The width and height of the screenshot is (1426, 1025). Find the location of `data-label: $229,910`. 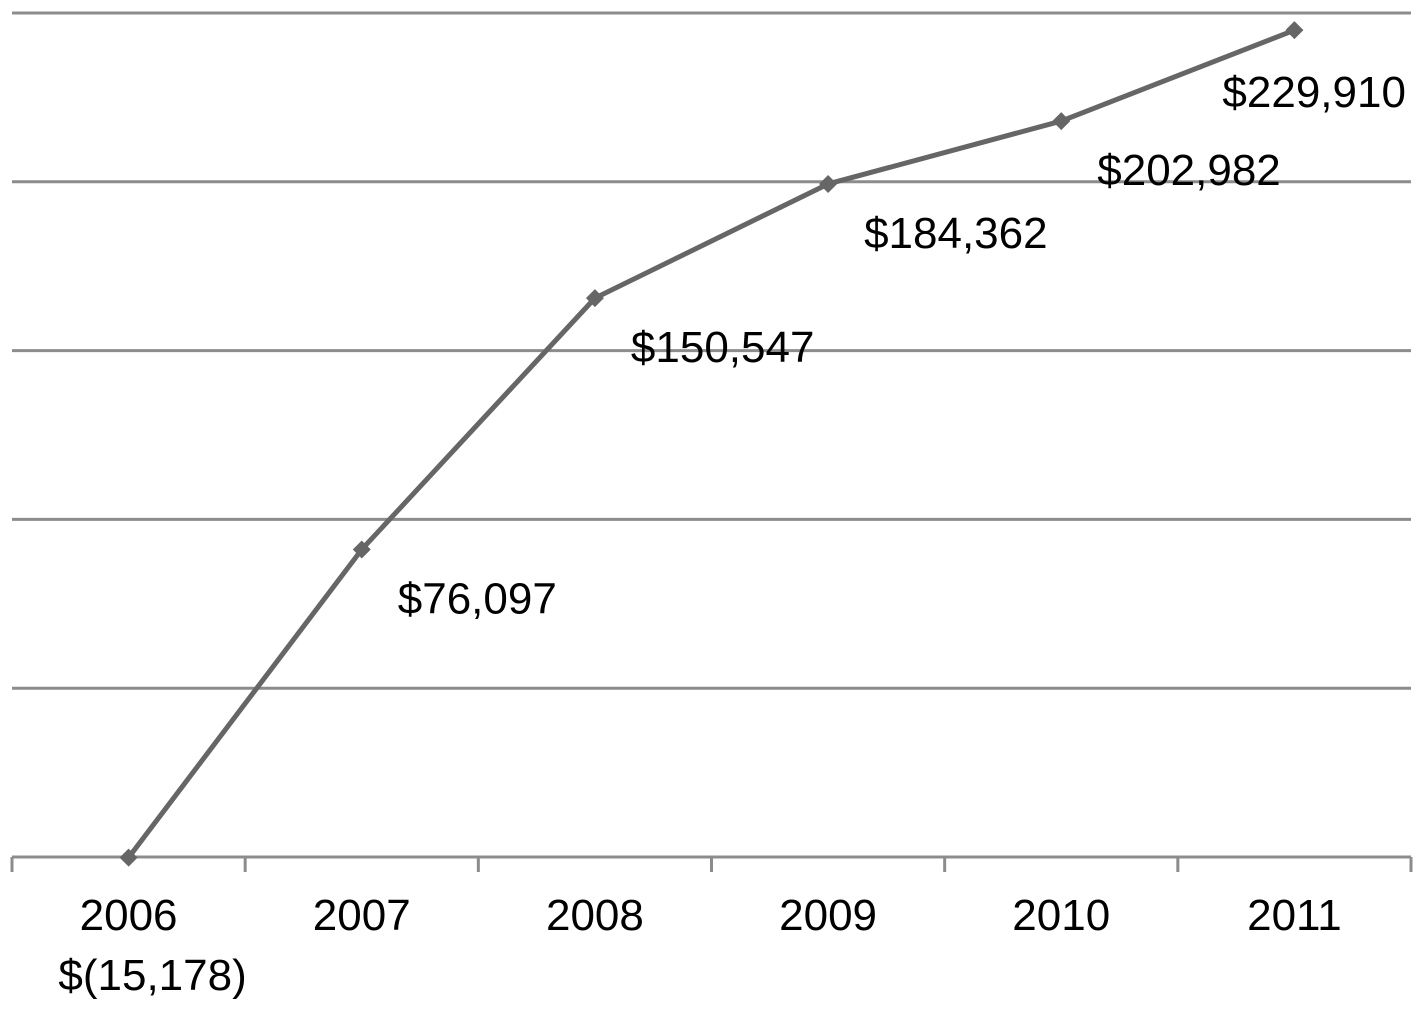

data-label: $229,910 is located at coordinates (1314, 92).